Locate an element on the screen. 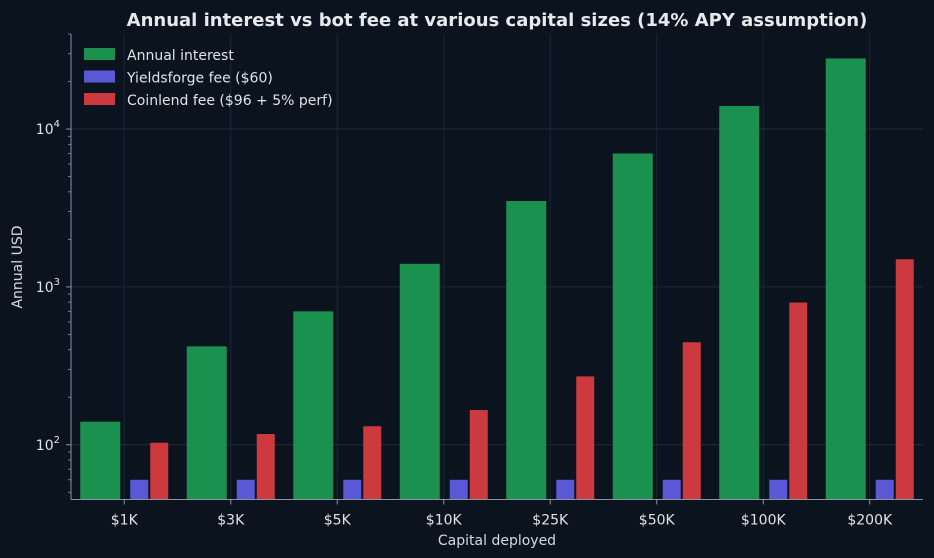 The height and width of the screenshot is (558, 934). legend-label: Coinlend fee ($96 + 5% perf) is located at coordinates (230, 101).